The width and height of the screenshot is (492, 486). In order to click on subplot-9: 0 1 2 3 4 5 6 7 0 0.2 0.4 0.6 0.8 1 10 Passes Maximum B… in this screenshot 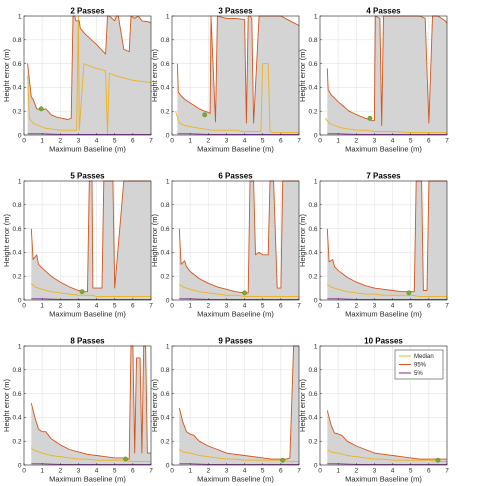, I will do `click(373, 410)`.